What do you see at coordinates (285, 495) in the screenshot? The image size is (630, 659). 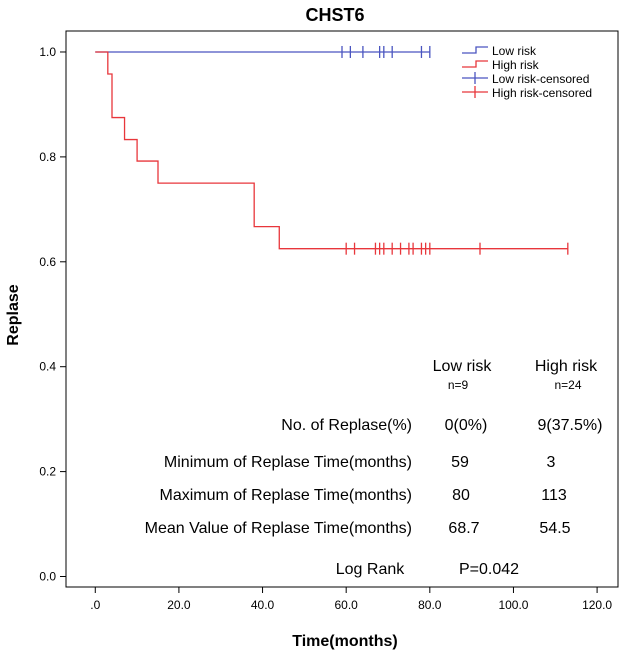 I see `table-row-label: Maximum of Replase Time(months)` at bounding box center [285, 495].